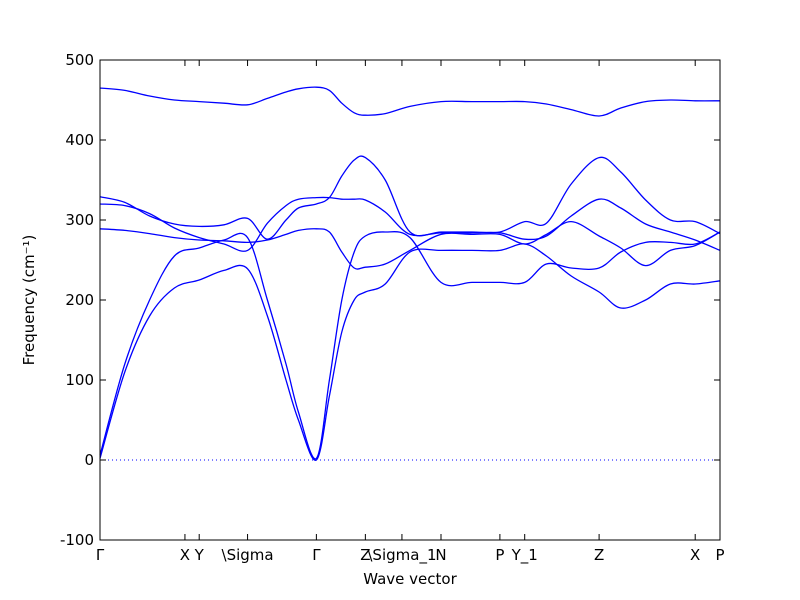  What do you see at coordinates (248, 555) in the screenshot?
I see `x-tick-label: \Sigma` at bounding box center [248, 555].